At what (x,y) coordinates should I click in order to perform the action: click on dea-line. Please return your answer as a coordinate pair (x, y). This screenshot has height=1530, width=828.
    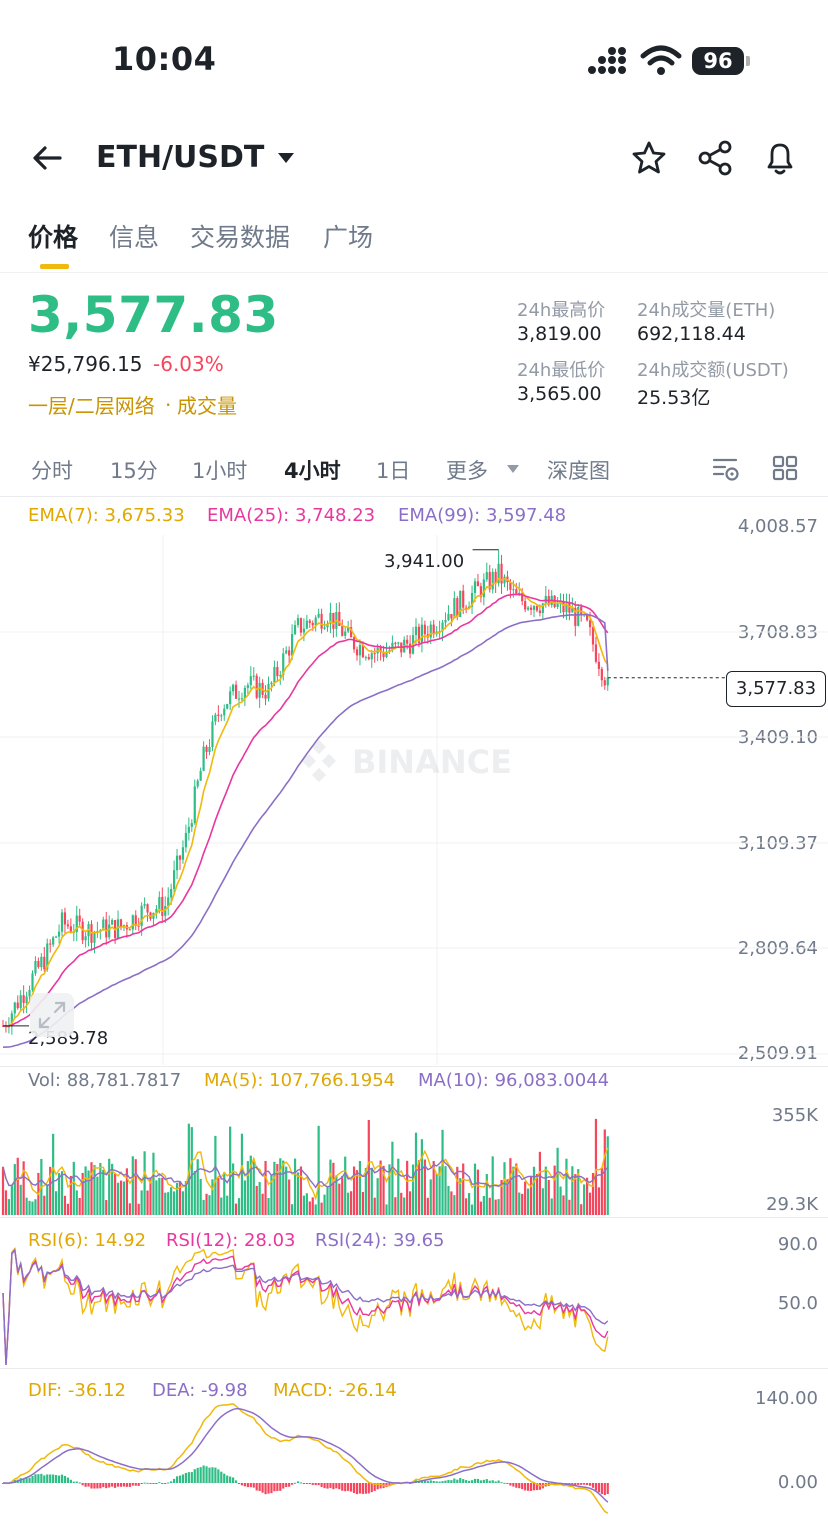
    Looking at the image, I should click on (306, 1455).